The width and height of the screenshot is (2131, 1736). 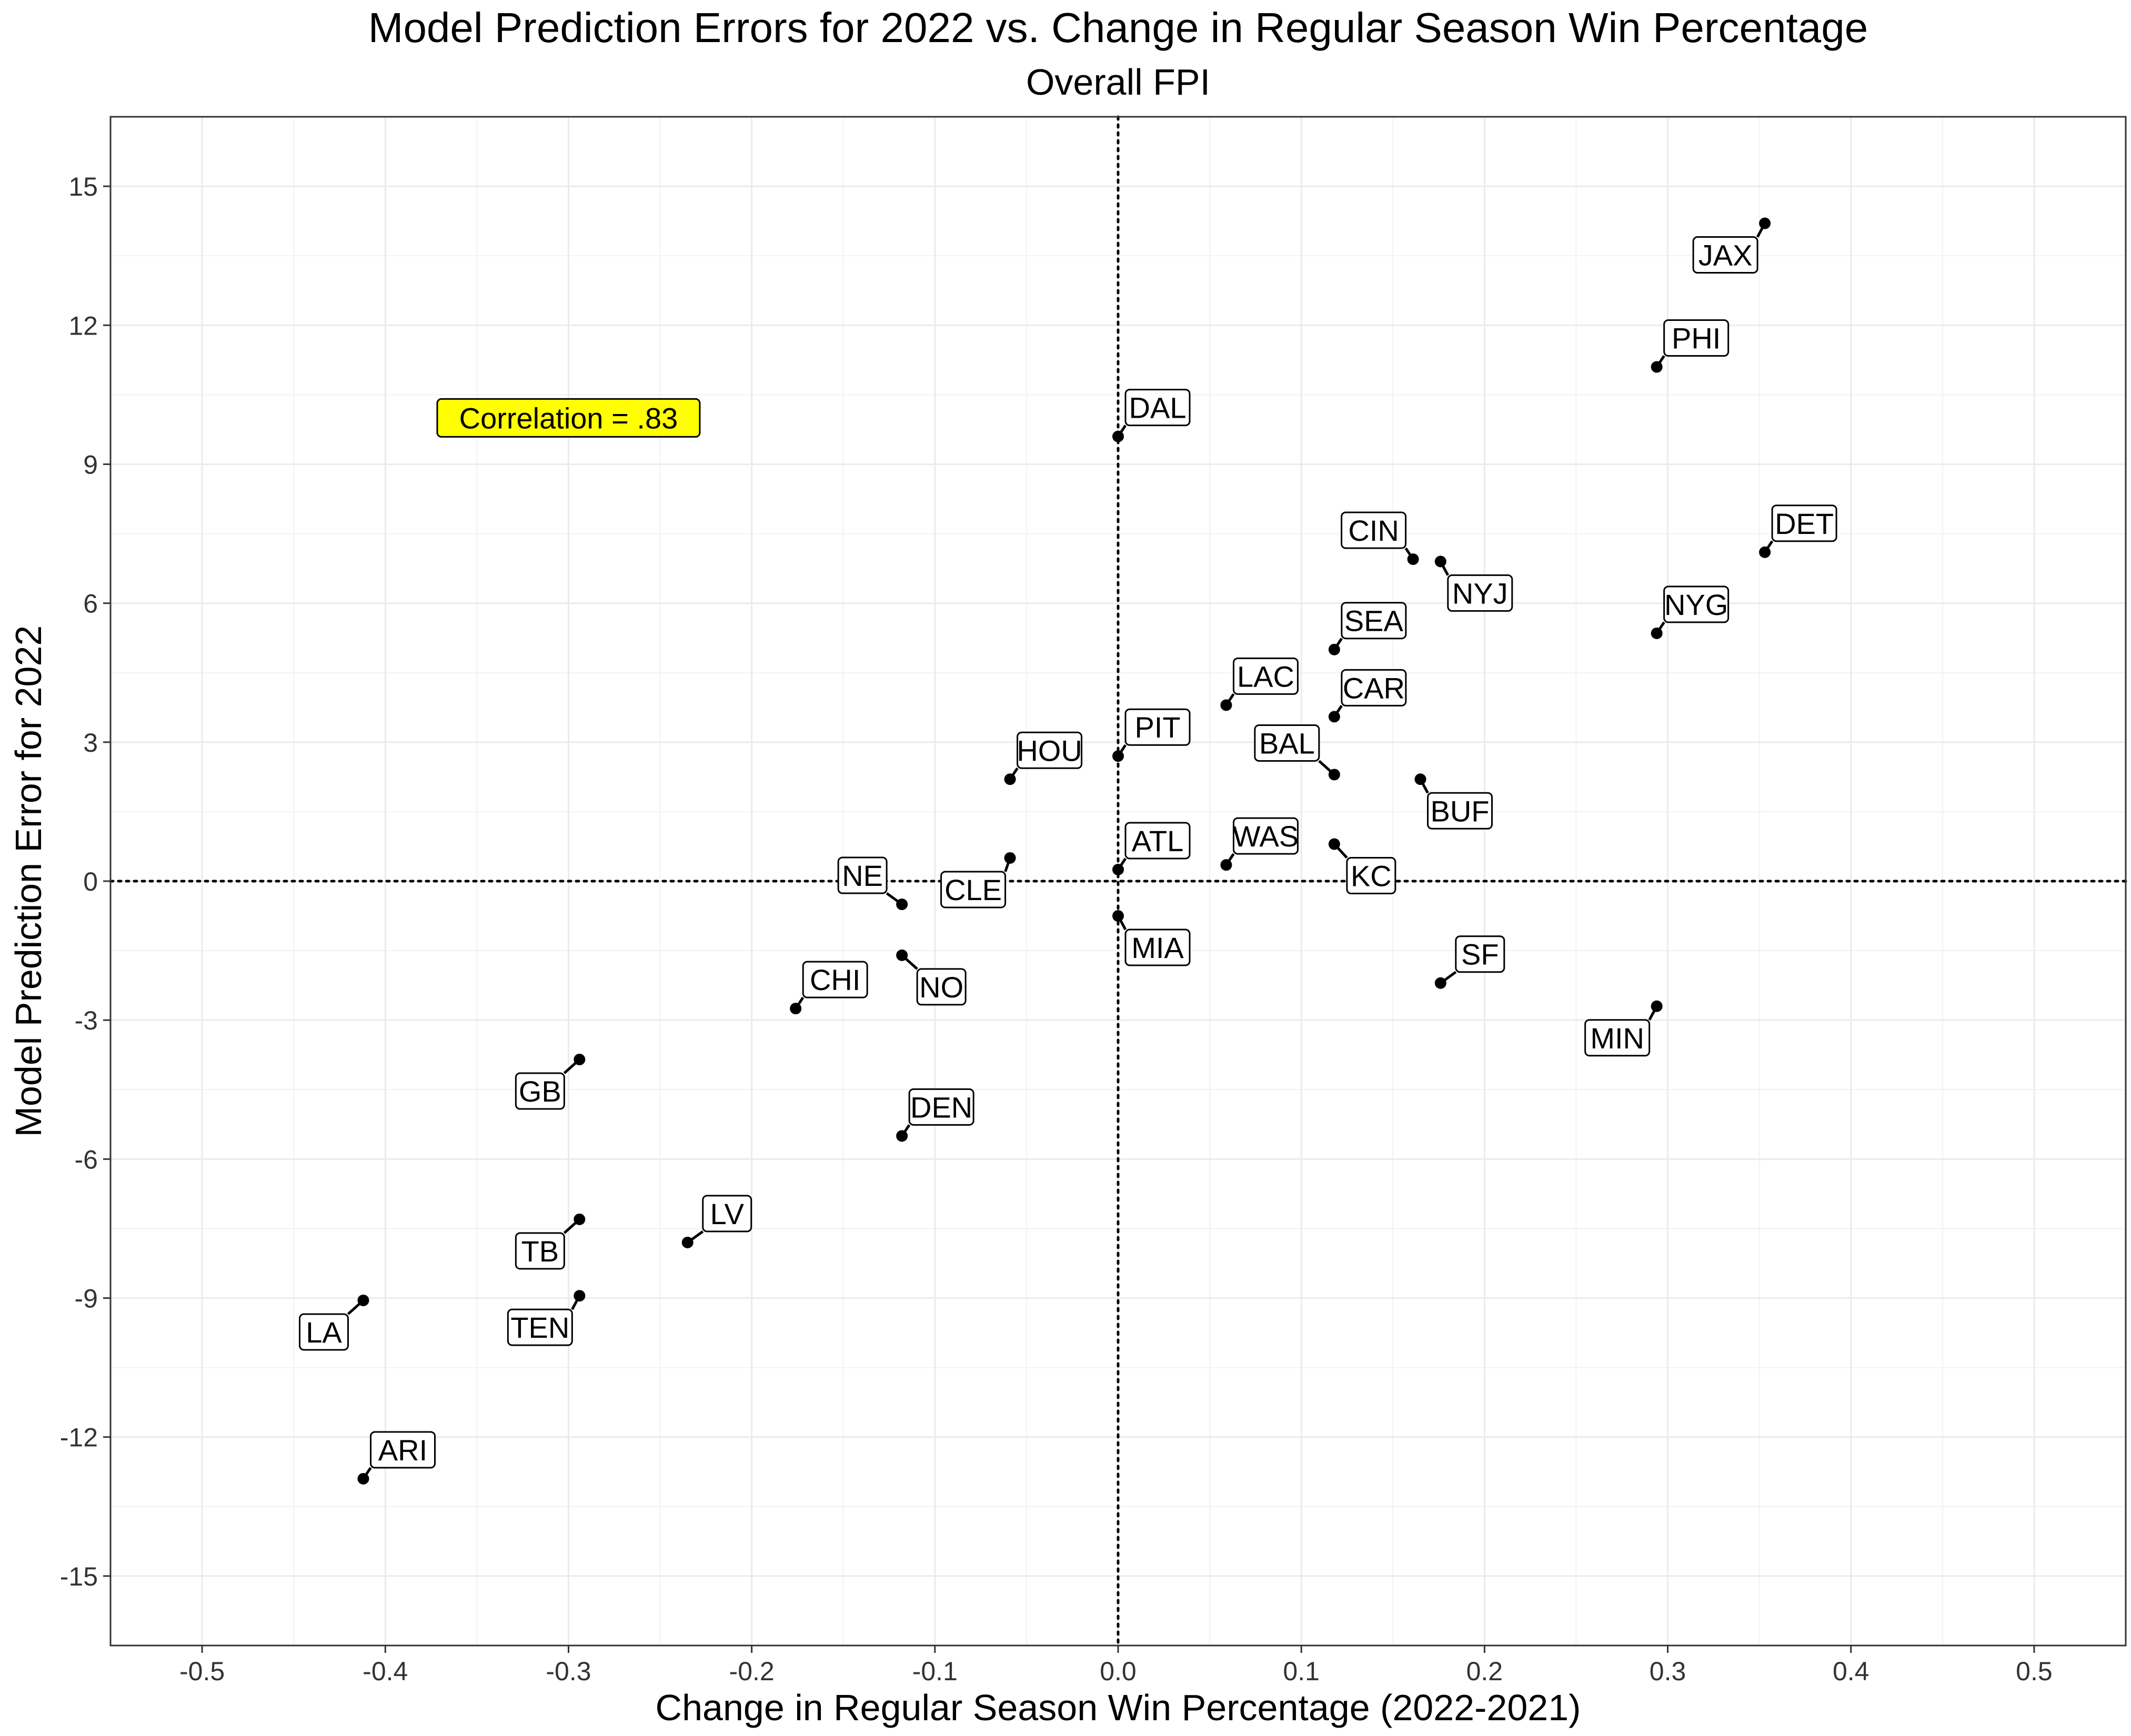 I want to click on correlation-annotation: Correlation = .83, so click(x=568, y=418).